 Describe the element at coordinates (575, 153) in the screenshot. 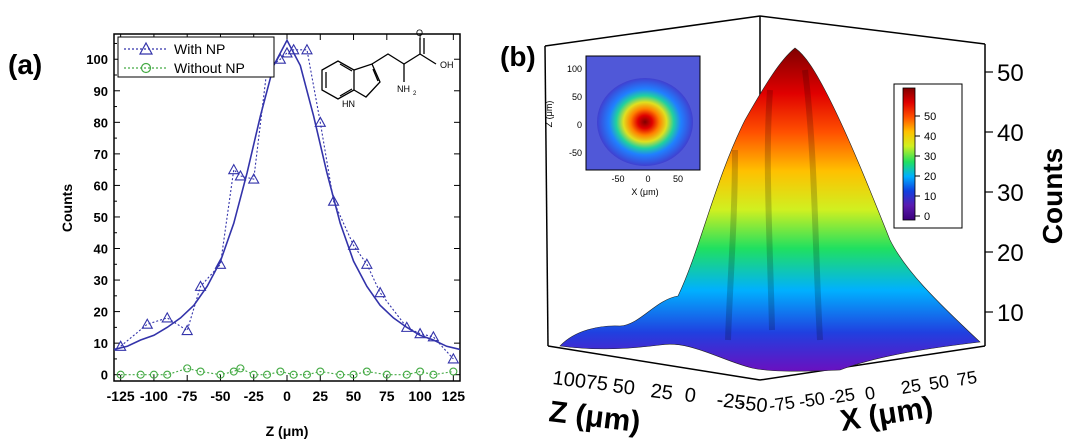

I see `inset-y-tick-label: -50` at that location.